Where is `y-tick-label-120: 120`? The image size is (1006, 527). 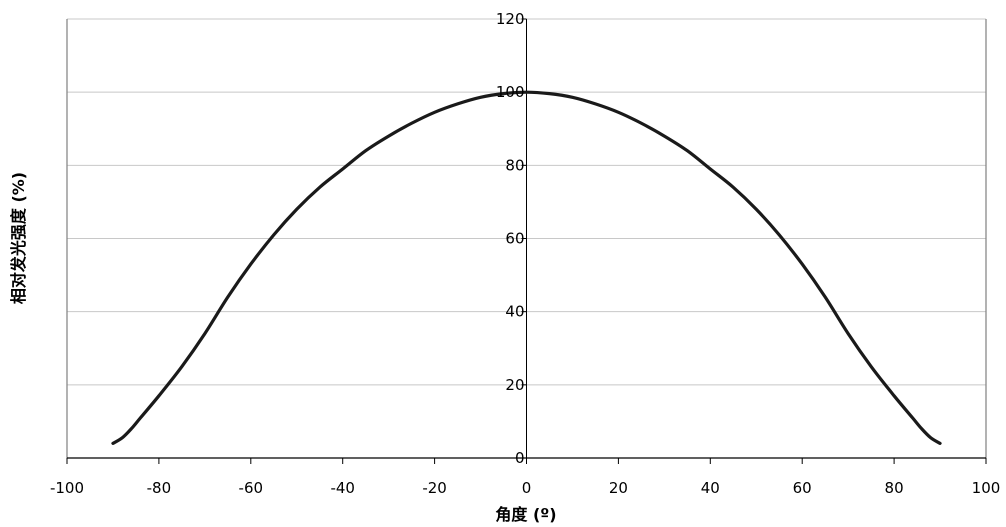
y-tick-label-120: 120 is located at coordinates (510, 19).